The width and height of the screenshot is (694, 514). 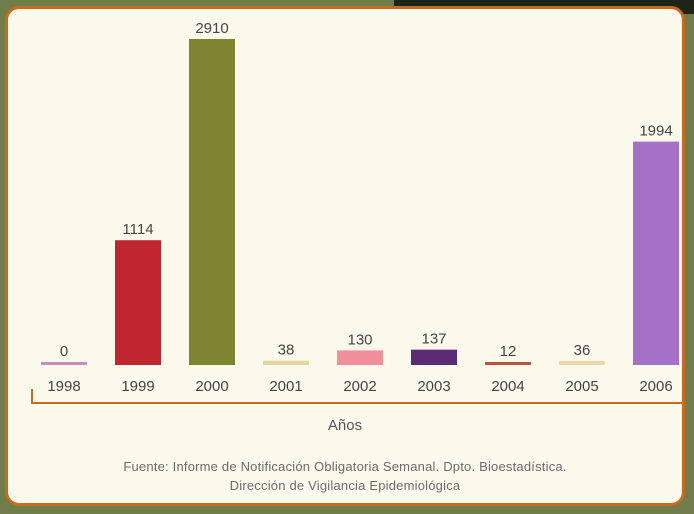 I want to click on bar-2000, so click(x=212, y=202).